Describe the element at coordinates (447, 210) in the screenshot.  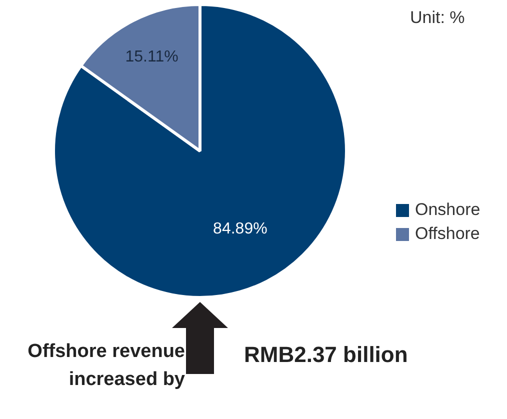
I see `legend-label: Onshore` at that location.